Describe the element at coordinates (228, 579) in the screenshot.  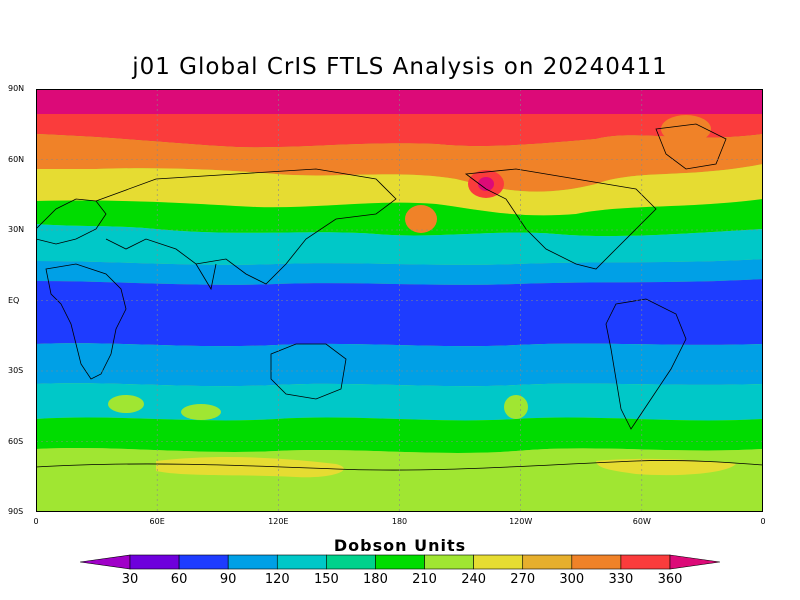
I see `legend-level-label: 90` at that location.